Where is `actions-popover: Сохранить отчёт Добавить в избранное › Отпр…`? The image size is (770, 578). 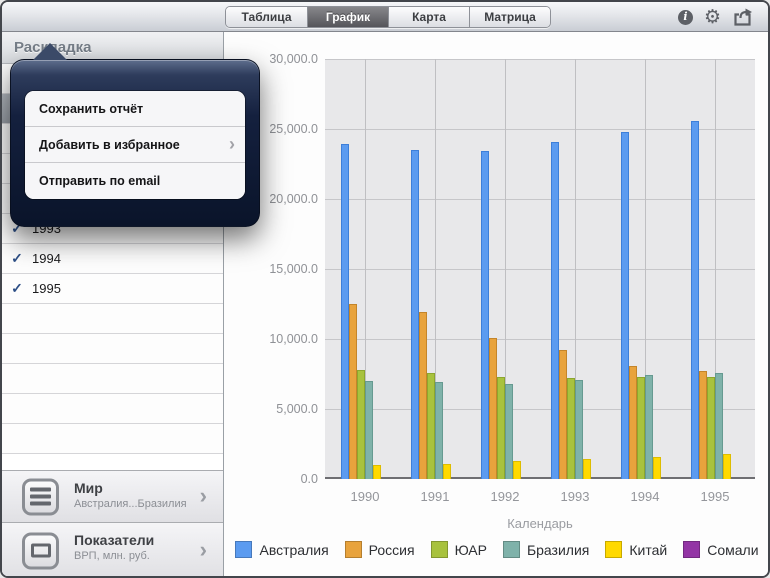
actions-popover: Сохранить отчёт Добавить в избранное › Отпр… is located at coordinates (135, 143).